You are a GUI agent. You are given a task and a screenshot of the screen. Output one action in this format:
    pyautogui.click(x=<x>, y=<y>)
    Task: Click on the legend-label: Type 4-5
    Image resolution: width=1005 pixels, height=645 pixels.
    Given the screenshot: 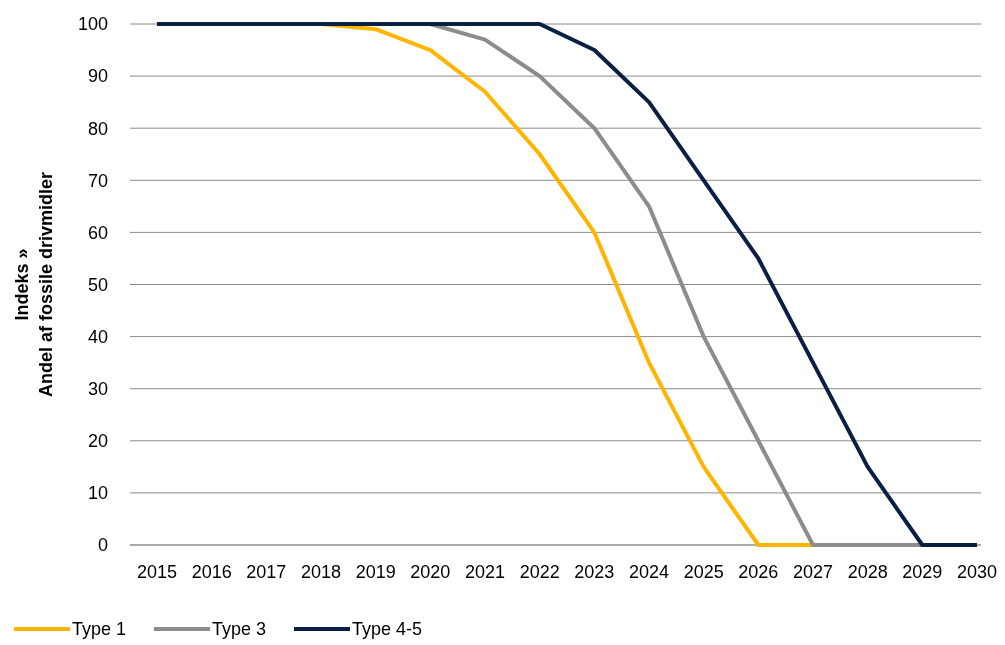 What is the action you would take?
    pyautogui.click(x=387, y=629)
    